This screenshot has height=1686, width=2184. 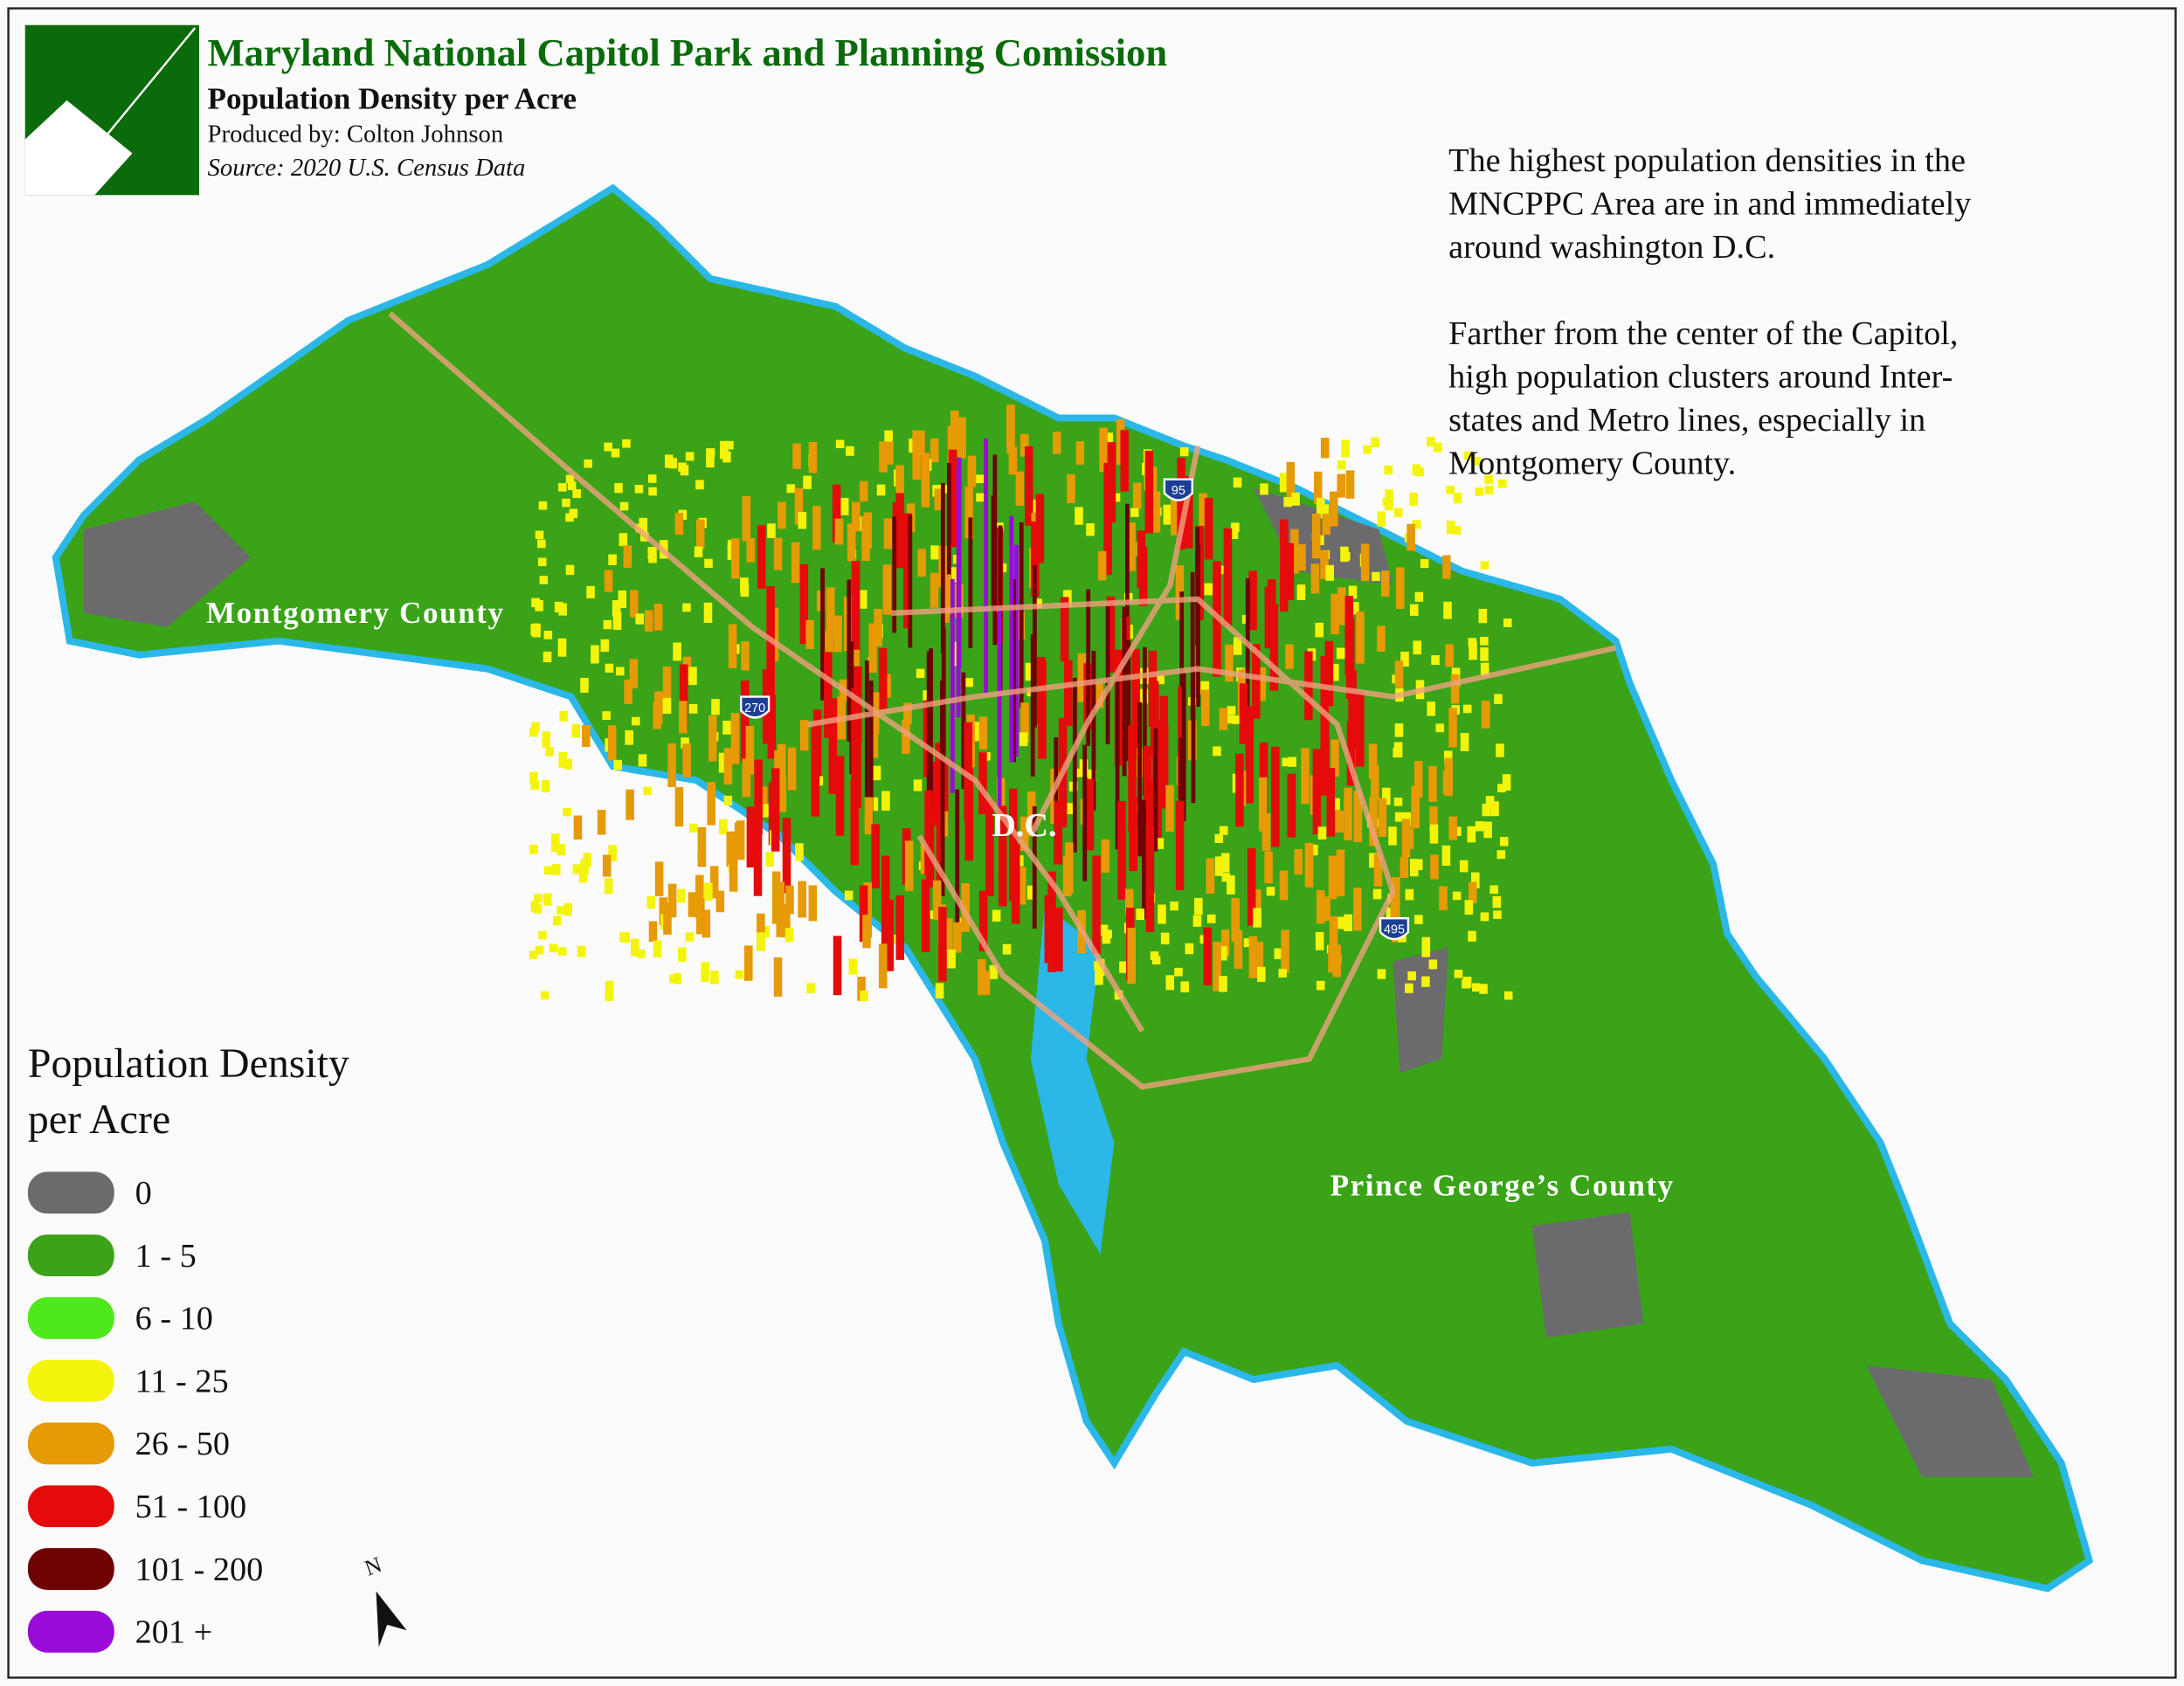 What do you see at coordinates (199, 1569) in the screenshot?
I see `legend-label: 101 - 200` at bounding box center [199, 1569].